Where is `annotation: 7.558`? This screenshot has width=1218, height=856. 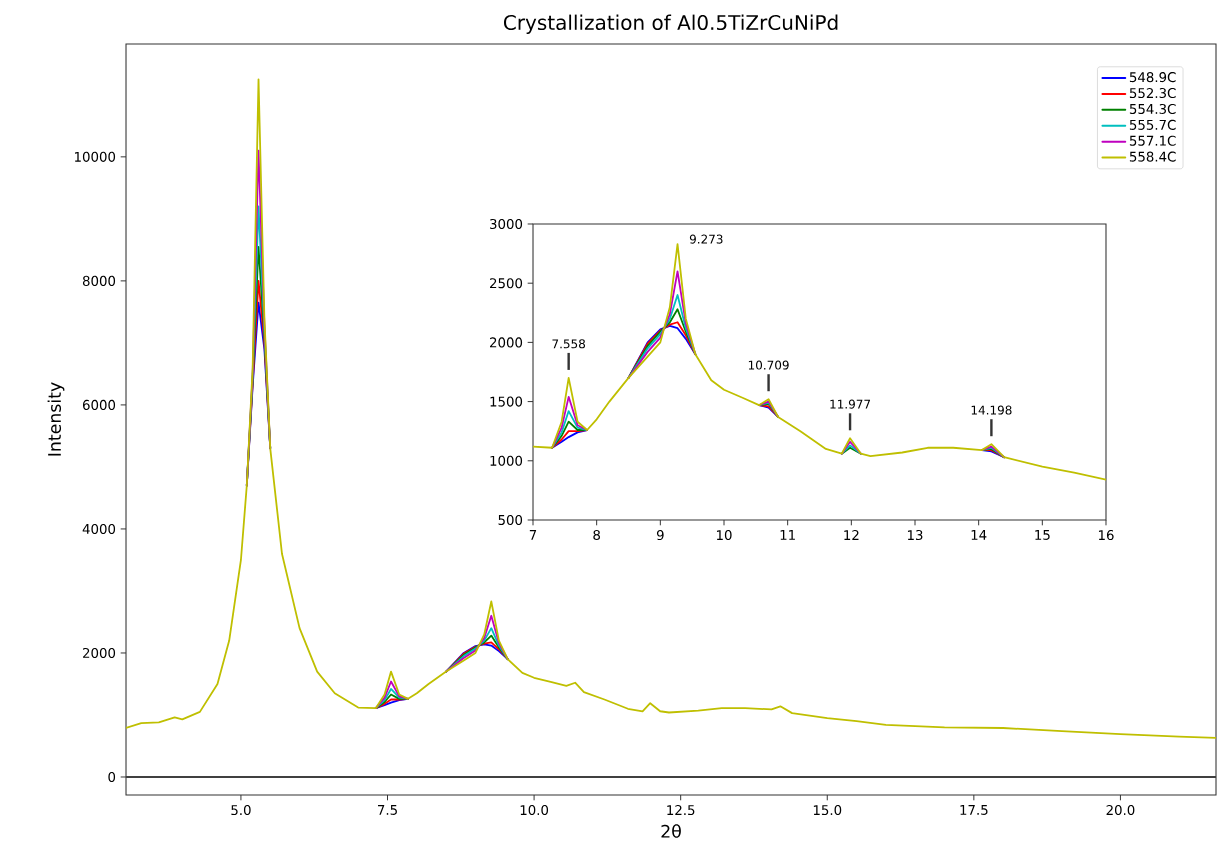 annotation: 7.558 is located at coordinates (569, 344).